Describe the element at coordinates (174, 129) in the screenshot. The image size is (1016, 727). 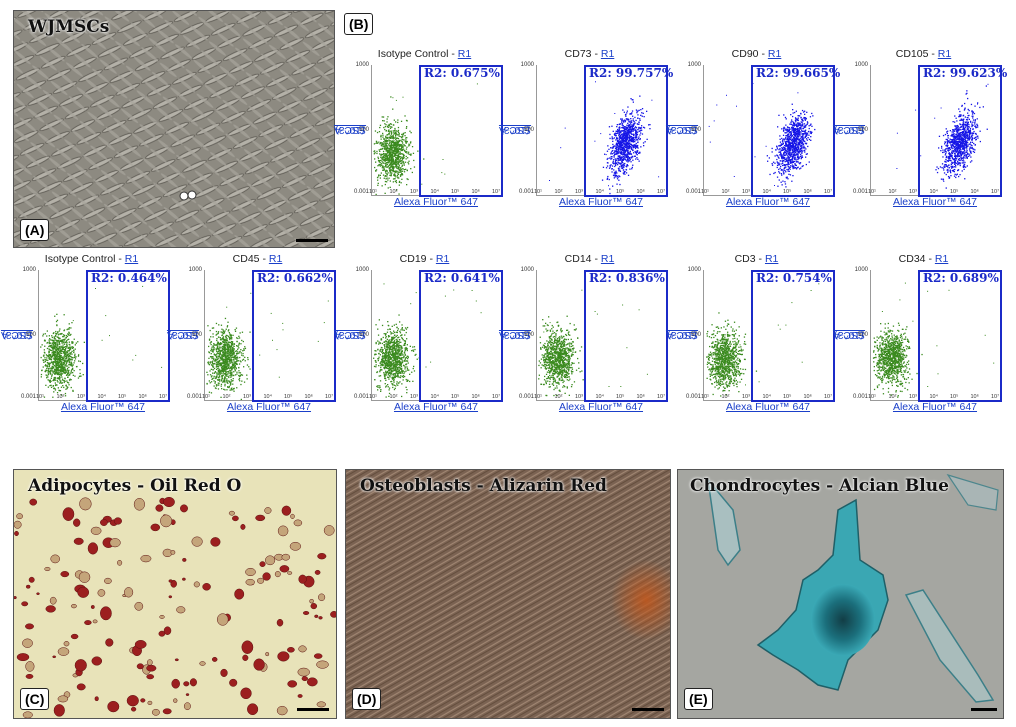
I see `panel-a-micrograph: WJMSCs (A)` at that location.